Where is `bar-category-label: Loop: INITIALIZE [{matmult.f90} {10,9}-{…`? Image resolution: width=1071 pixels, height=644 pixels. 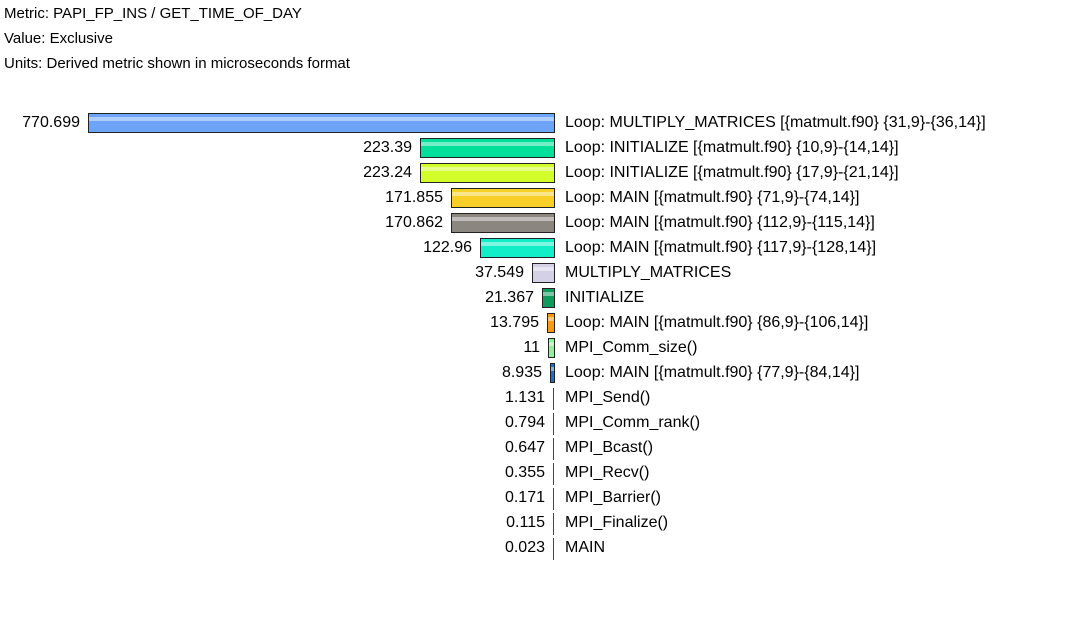 bar-category-label: Loop: INITIALIZE [{matmult.f90} {10,9}-{… is located at coordinates (732, 147).